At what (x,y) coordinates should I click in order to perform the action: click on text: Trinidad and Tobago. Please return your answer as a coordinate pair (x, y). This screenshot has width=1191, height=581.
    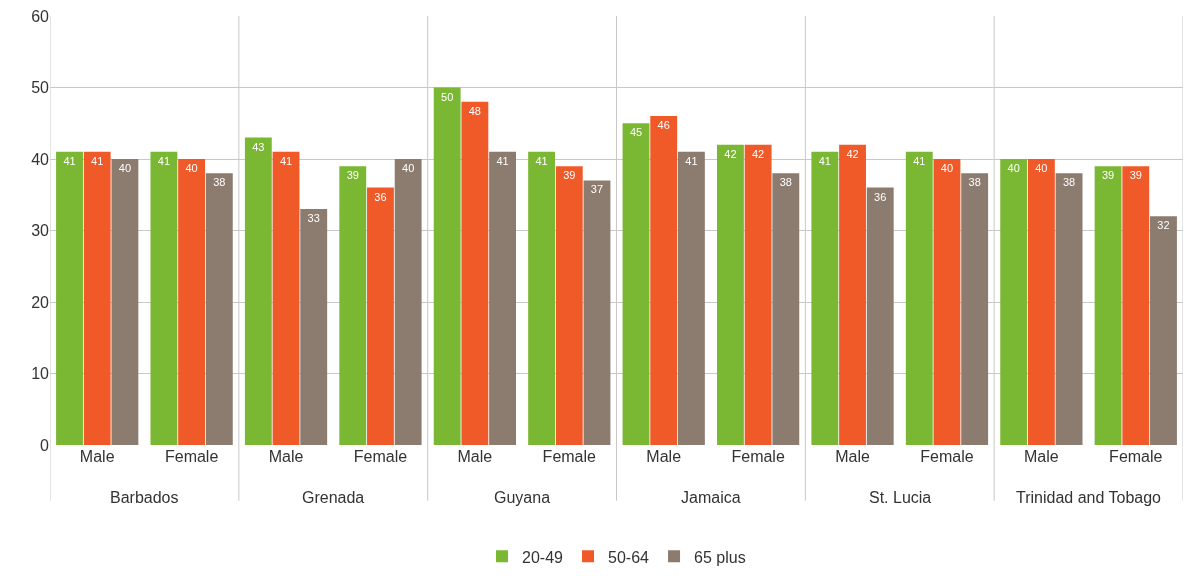
    Looking at the image, I should click on (1089, 497).